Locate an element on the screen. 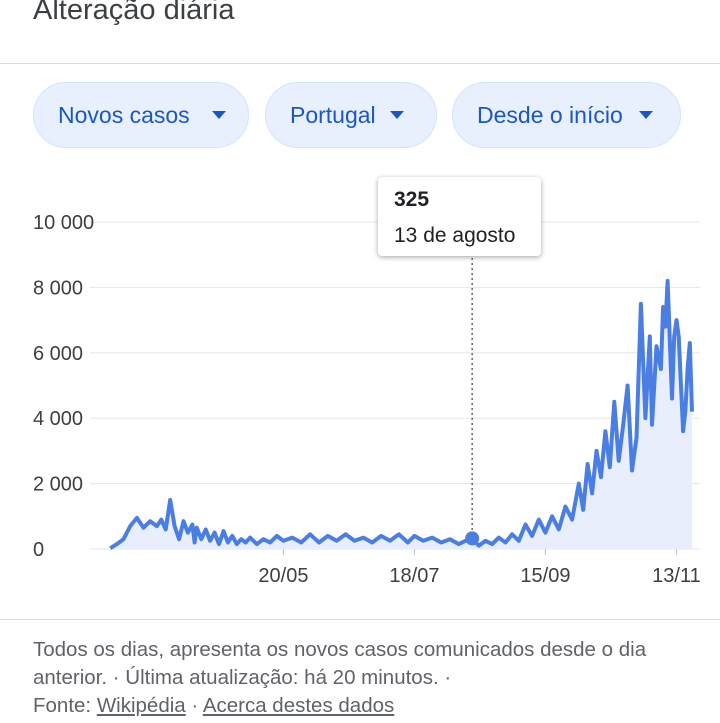 This screenshot has height=723, width=720. metric-dropdown: Novos casos is located at coordinates (141, 115).